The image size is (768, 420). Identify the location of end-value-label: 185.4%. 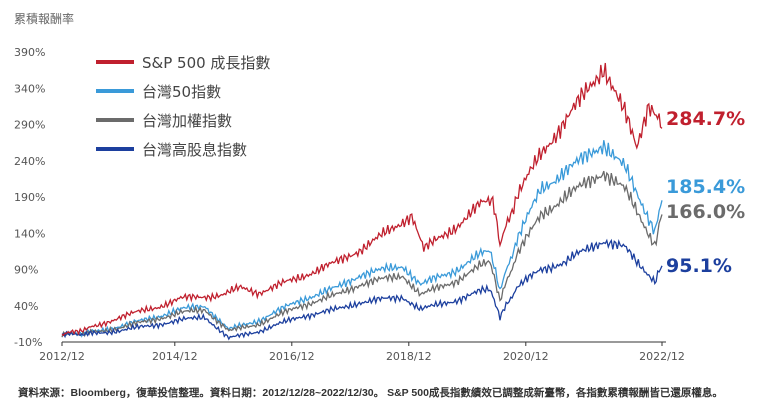
(705, 187).